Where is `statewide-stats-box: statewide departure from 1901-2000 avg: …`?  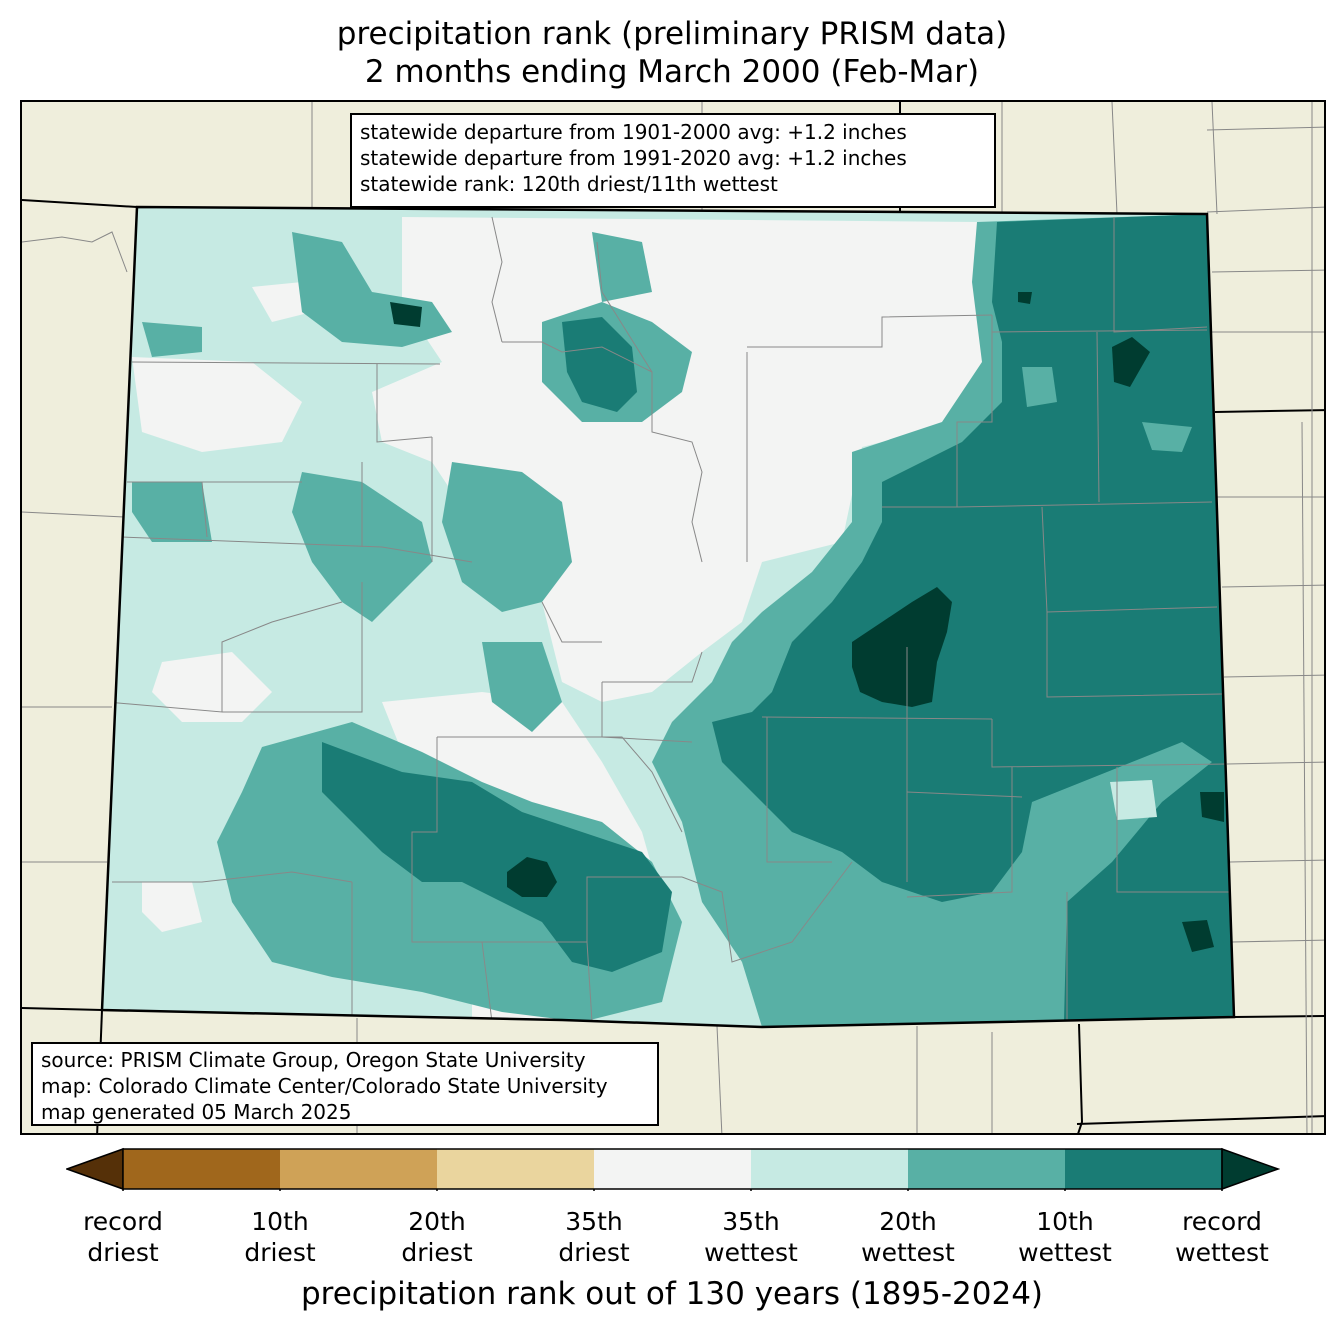
statewide-stats-box: statewide departure from 1901-2000 avg: … is located at coordinates (673, 160).